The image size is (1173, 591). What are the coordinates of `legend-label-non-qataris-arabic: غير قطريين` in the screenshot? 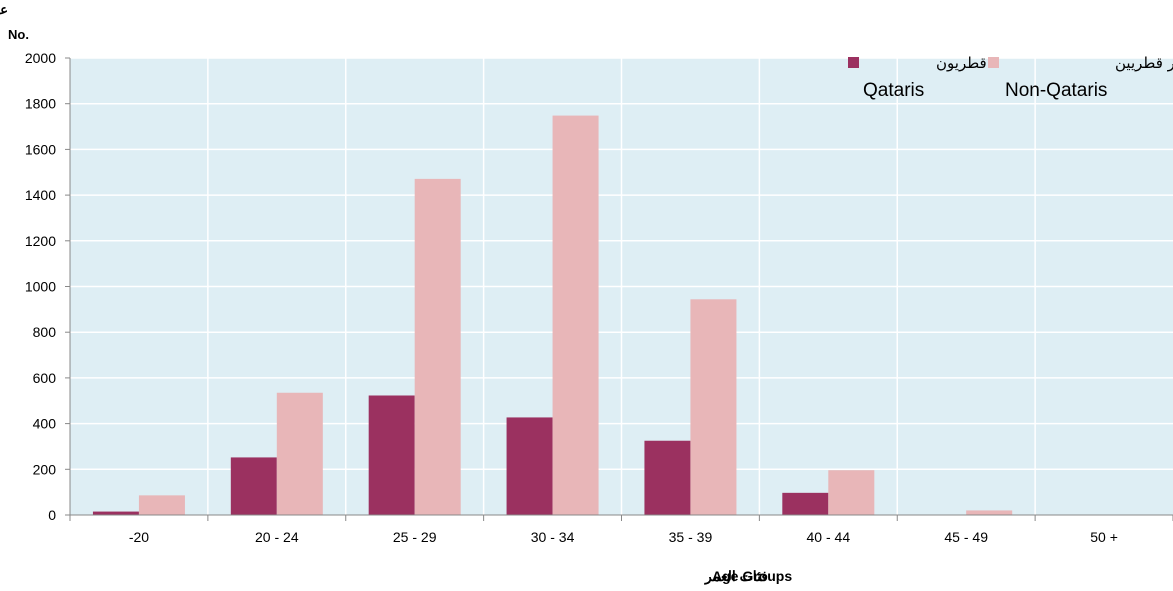 It's located at (1144, 63).